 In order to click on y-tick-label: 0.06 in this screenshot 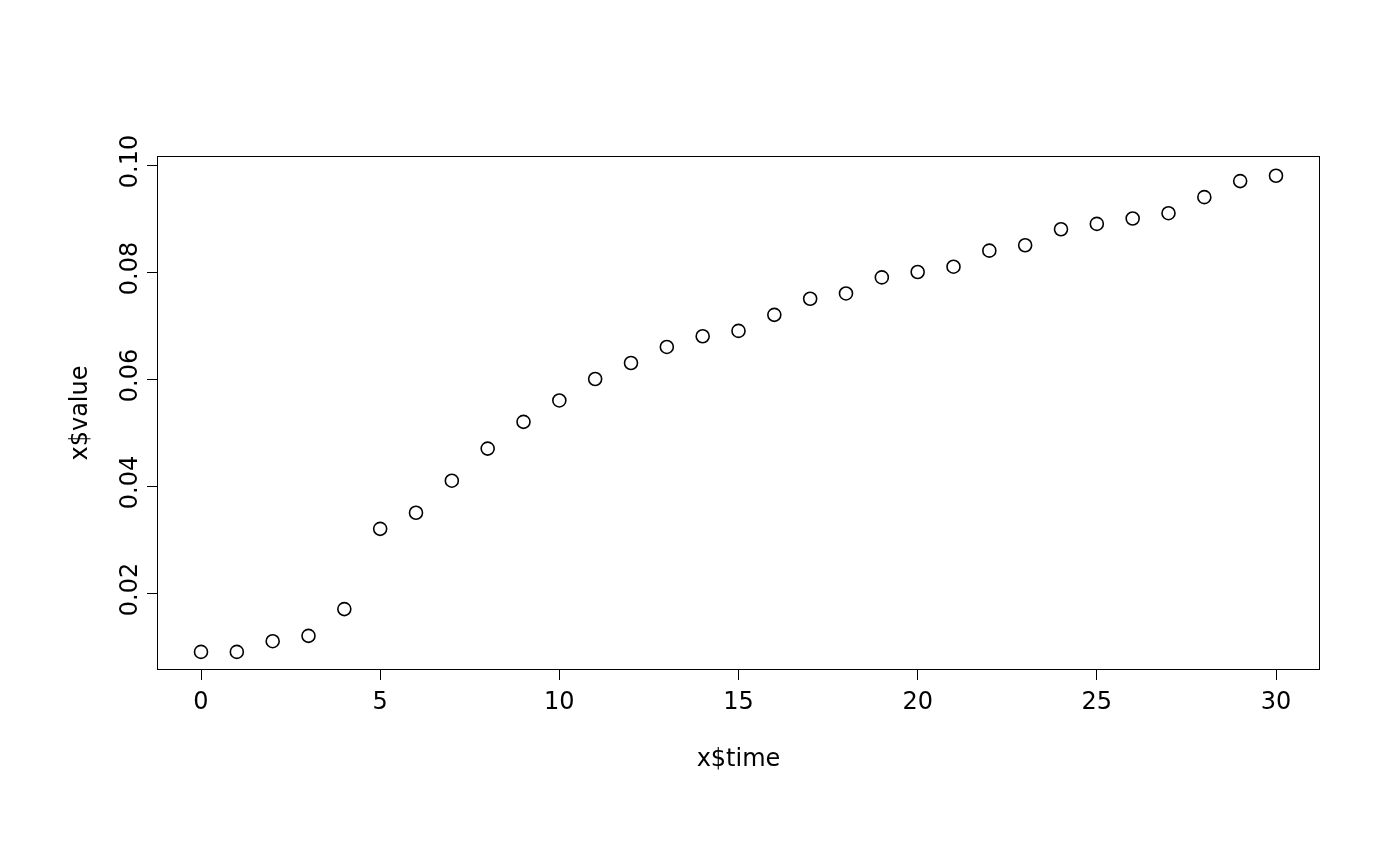, I will do `click(129, 375)`.